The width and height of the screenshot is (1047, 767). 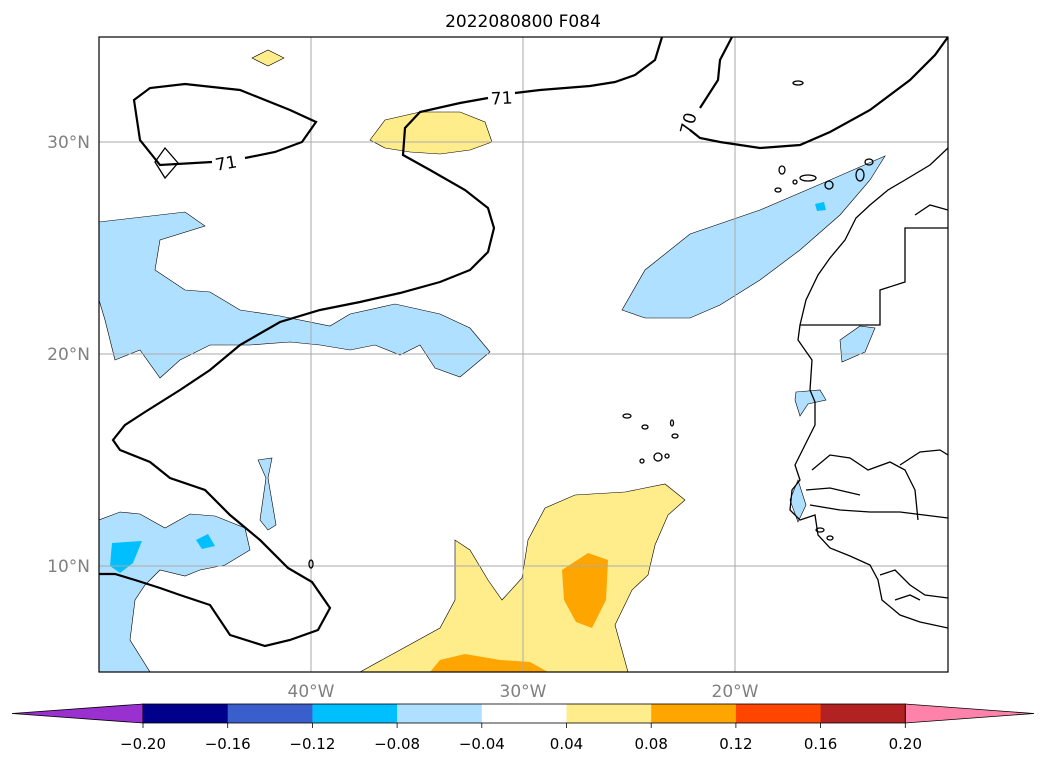 What do you see at coordinates (905, 744) in the screenshot?
I see `colorbar-tick-label: 0.20` at bounding box center [905, 744].